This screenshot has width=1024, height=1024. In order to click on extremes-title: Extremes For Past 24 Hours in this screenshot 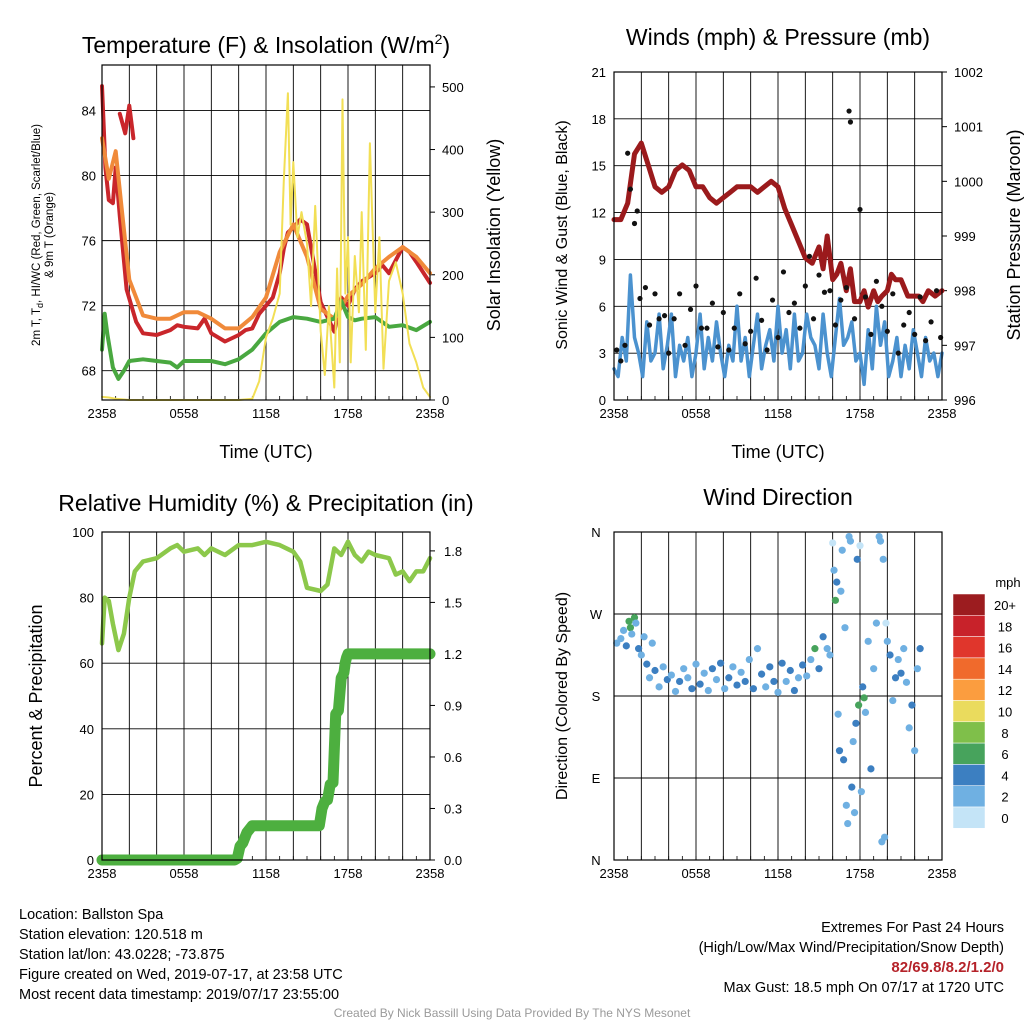, I will do `click(912, 928)`.